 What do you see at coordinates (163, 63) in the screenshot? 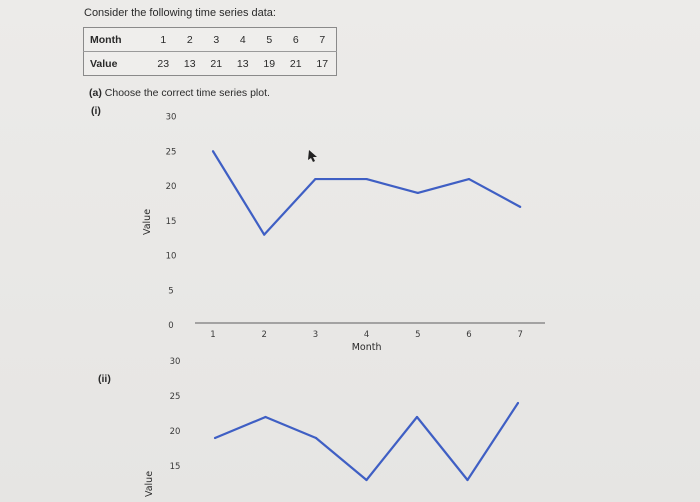
I see `value-cell: 23` at bounding box center [163, 63].